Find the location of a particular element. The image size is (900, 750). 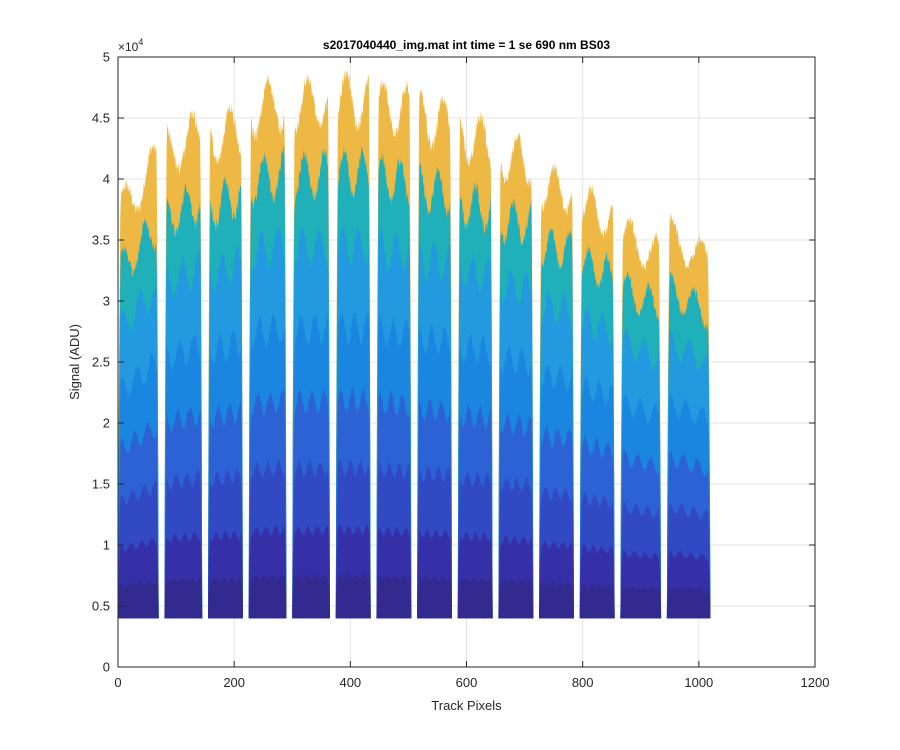

y-tick-label: 3.5 is located at coordinates (101, 240).